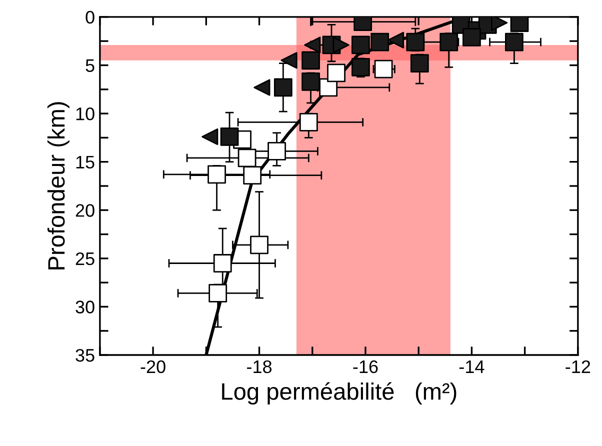  I want to click on x-tick-label: -20, so click(153, 367).